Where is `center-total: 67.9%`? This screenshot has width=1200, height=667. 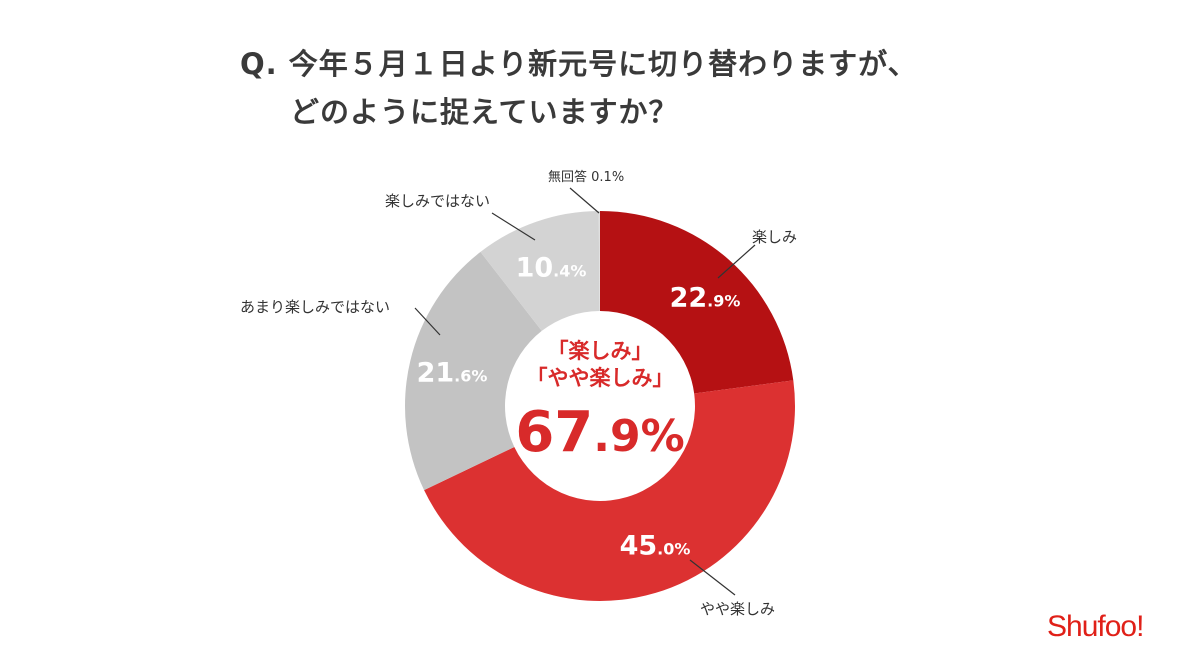 center-total: 67.9% is located at coordinates (599, 435).